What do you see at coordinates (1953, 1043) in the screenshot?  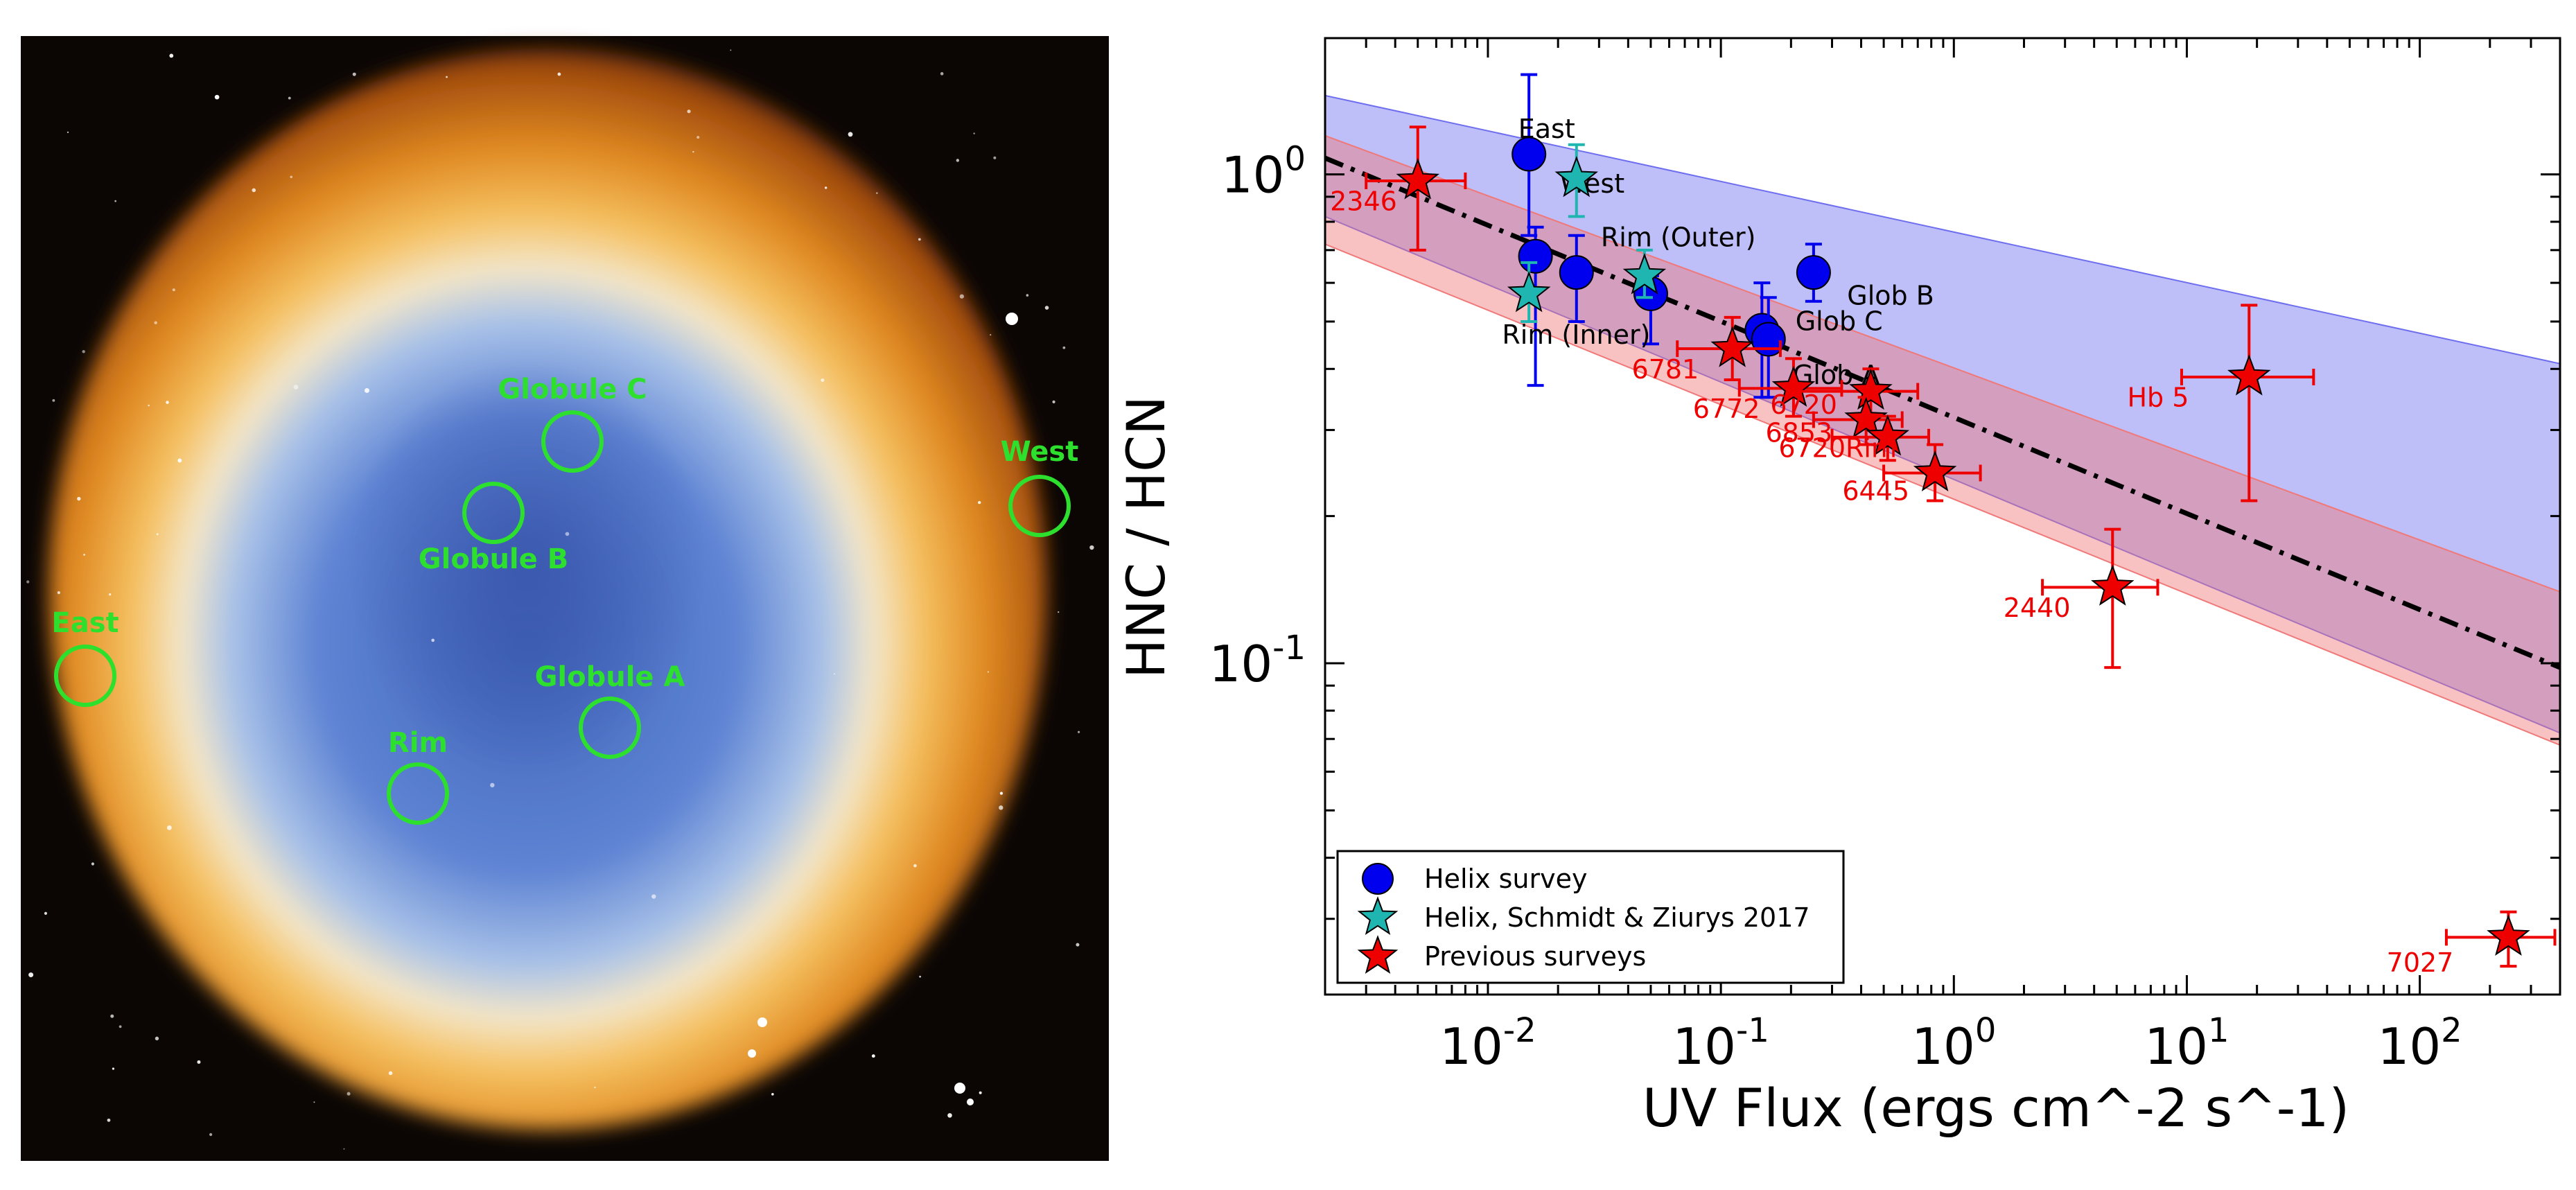 I see `x-tick-label: 10⁰` at bounding box center [1953, 1043].